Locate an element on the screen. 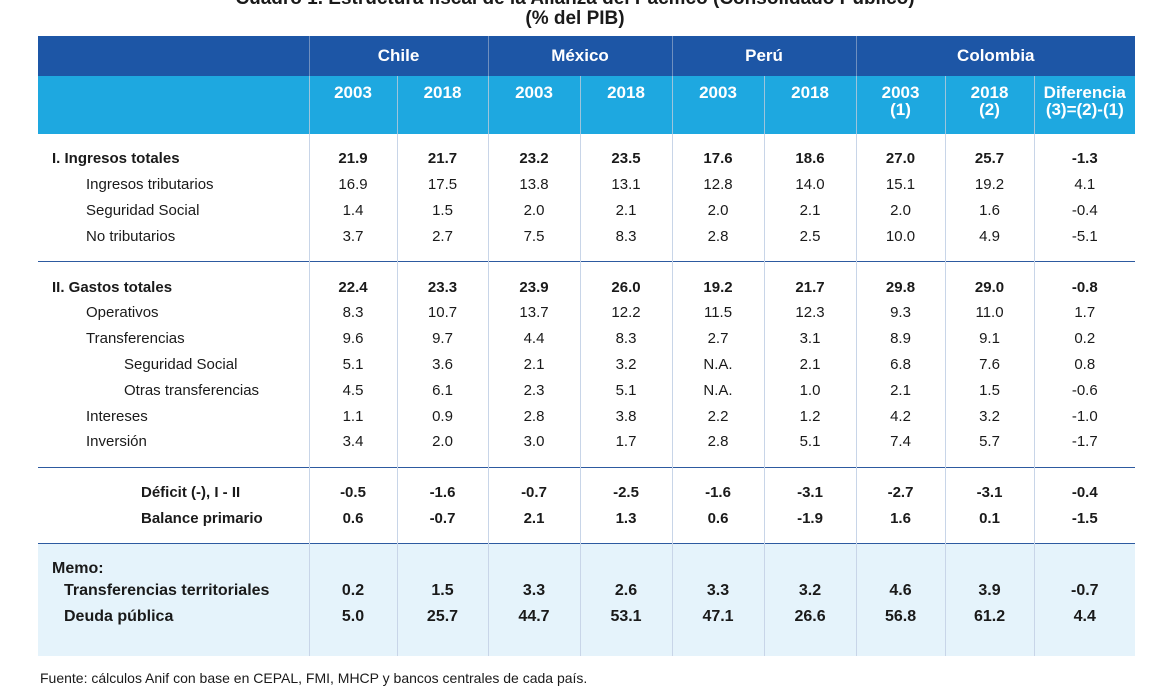 This screenshot has height=695, width=1150. table-cell: 23.3 is located at coordinates (442, 287).